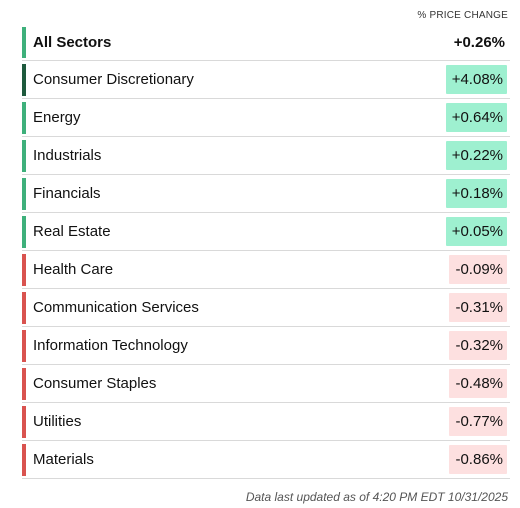 This screenshot has height=508, width=520. Describe the element at coordinates (479, 42) in the screenshot. I see `sector-change-value: +0.26%` at that location.